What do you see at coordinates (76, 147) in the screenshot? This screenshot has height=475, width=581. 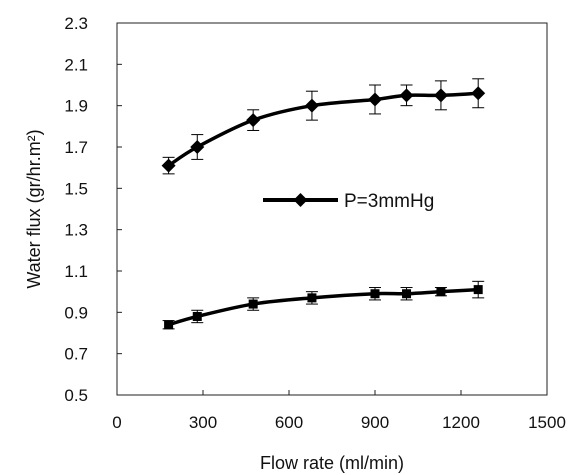 I see `y-tick-label: 1.7` at bounding box center [76, 147].